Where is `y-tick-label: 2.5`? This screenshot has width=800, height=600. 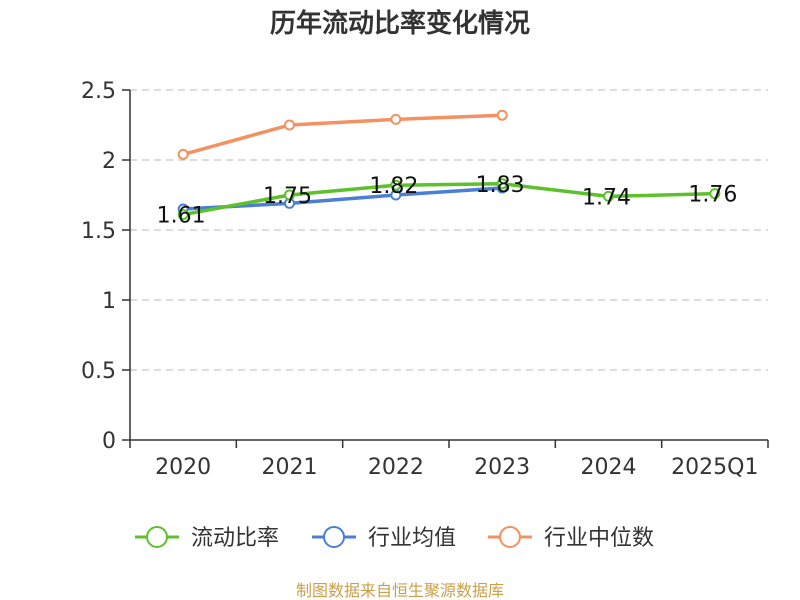
y-tick-label: 2.5 is located at coordinates (98, 91).